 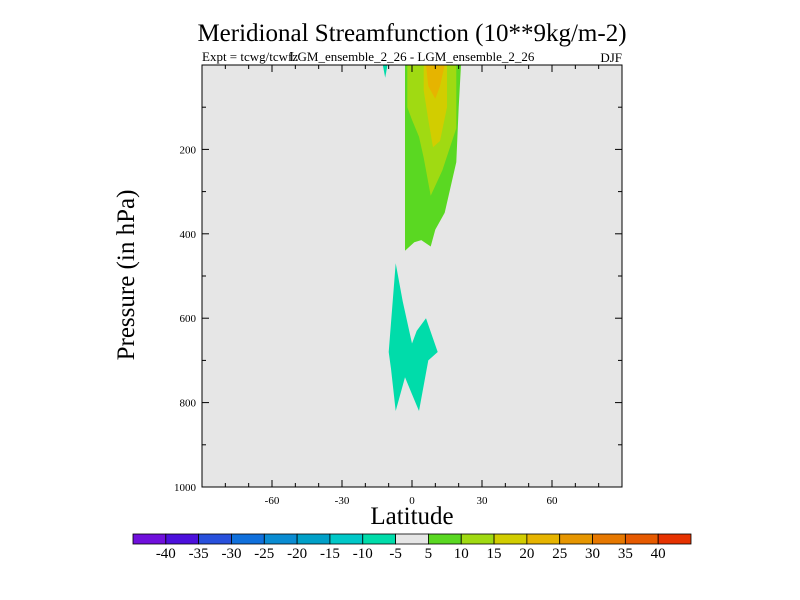 I want to click on x-tick-label: -60, so click(x=272, y=501).